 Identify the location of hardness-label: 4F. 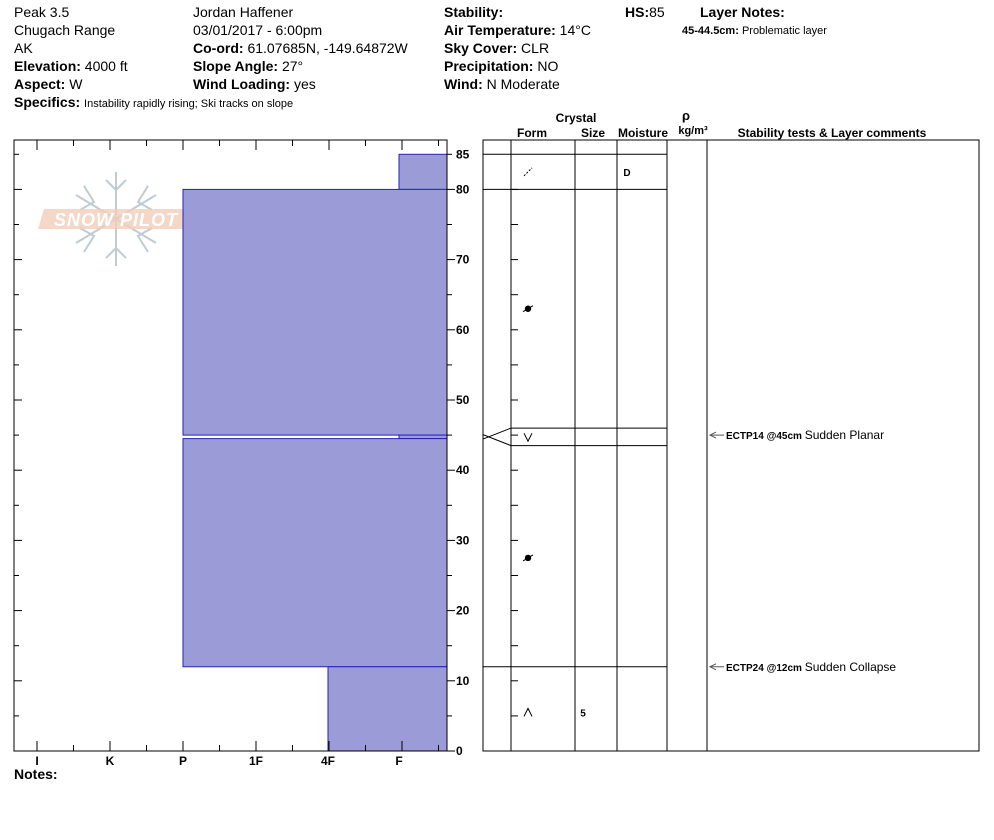
(328, 761).